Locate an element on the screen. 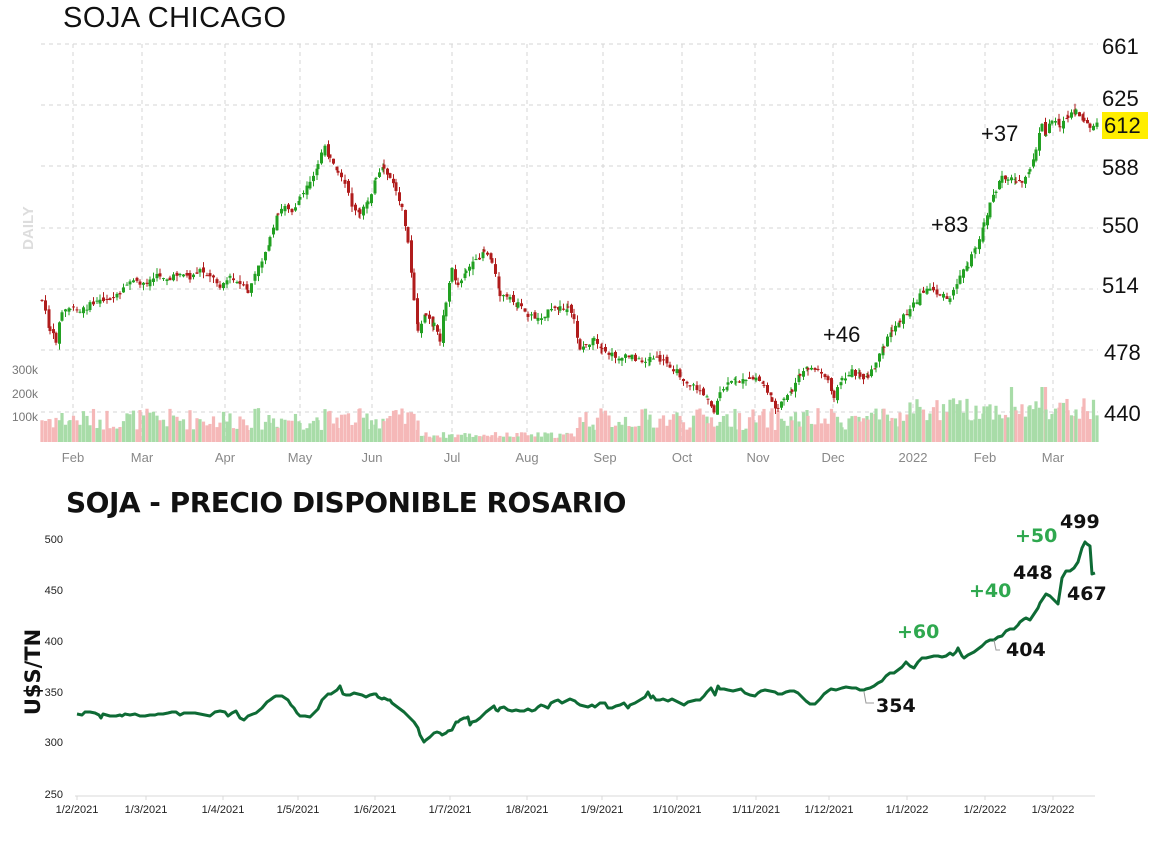 Image resolution: width=1153 pixels, height=863 pixels. x-tick: 1/7/2021 is located at coordinates (450, 810).